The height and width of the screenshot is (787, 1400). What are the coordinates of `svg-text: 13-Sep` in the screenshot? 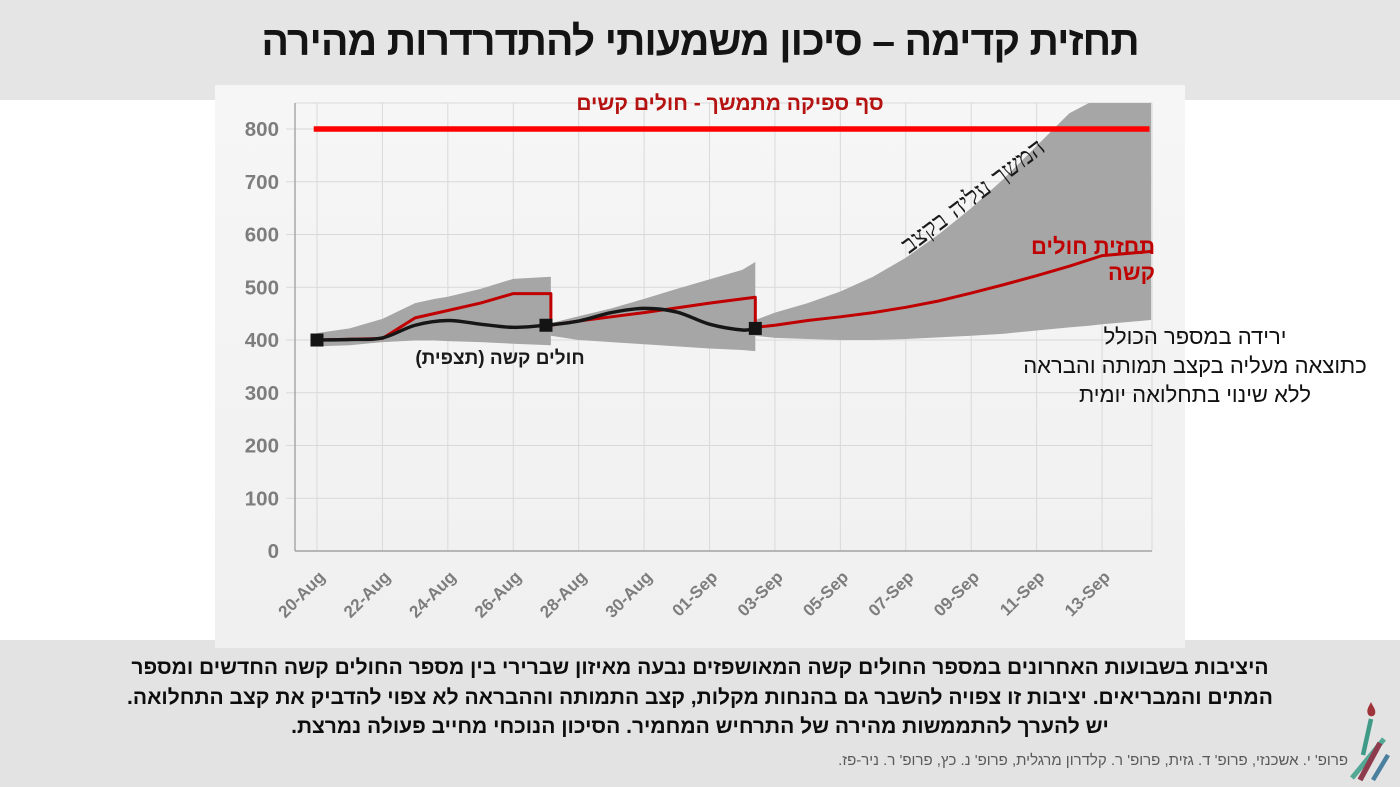 It's located at (1087, 593).